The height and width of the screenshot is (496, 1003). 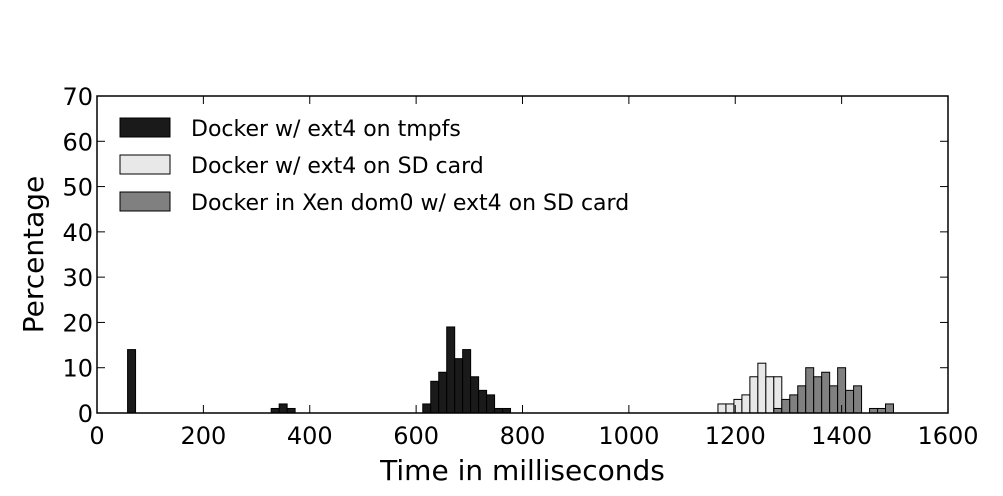 What do you see at coordinates (523, 436) in the screenshot?
I see `x-tick-label: 800` at bounding box center [523, 436].